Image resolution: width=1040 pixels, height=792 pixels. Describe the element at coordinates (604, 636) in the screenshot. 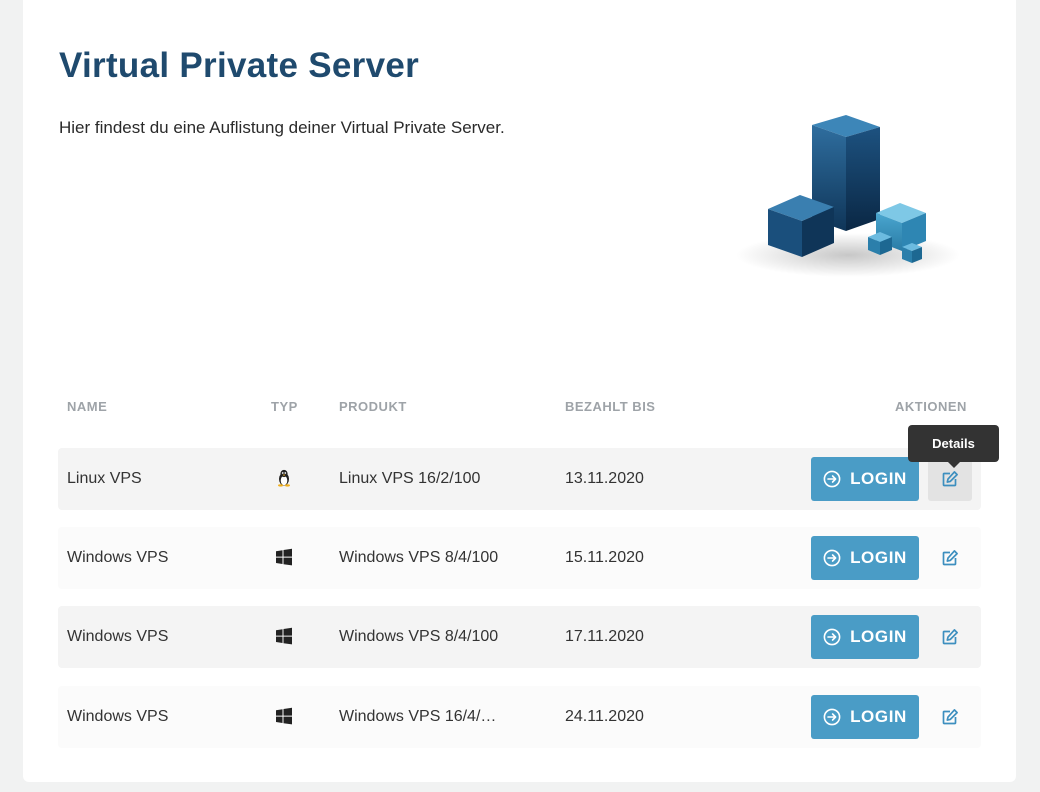

I see `paid-until: 17.11.2020` at that location.